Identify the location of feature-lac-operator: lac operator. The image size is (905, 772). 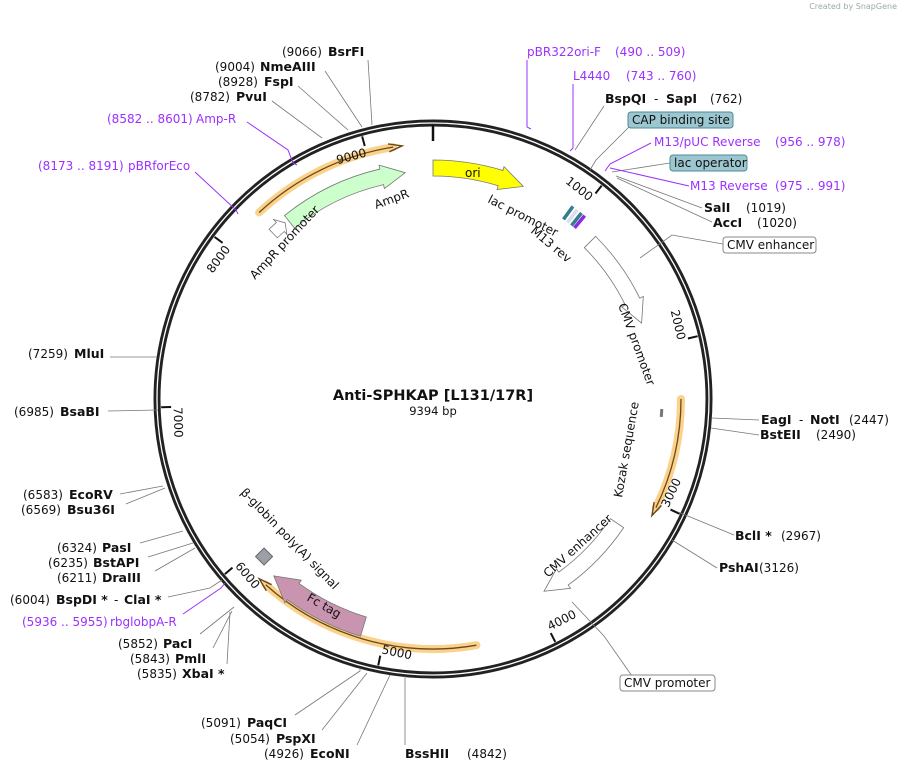
(708, 163).